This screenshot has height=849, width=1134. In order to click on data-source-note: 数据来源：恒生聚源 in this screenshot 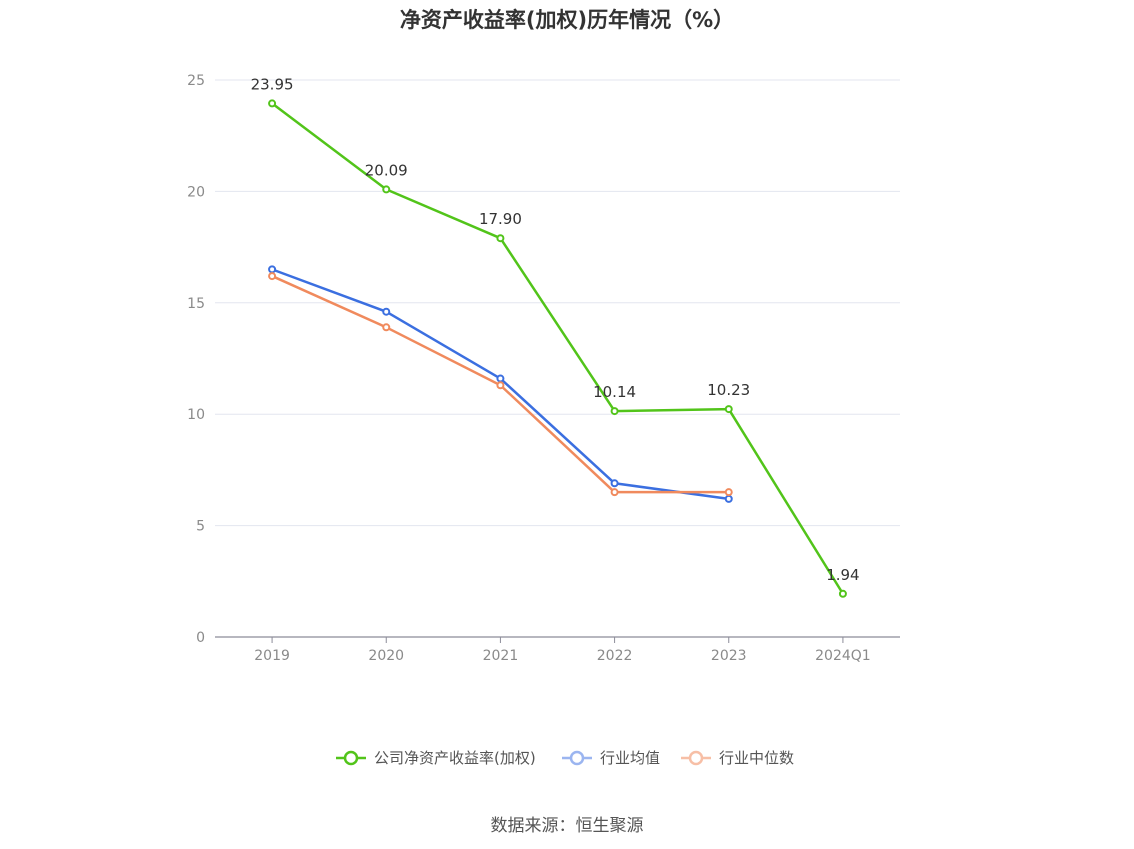, I will do `click(567, 826)`.